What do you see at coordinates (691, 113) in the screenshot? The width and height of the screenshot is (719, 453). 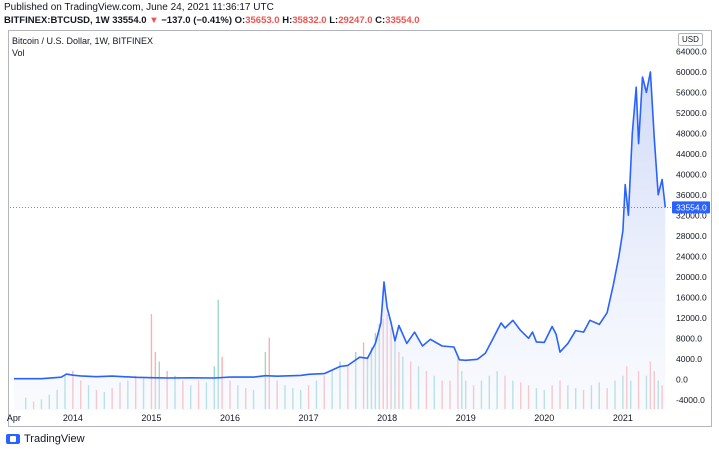 I see `y-tick-label: 52000.0` at bounding box center [691, 113].